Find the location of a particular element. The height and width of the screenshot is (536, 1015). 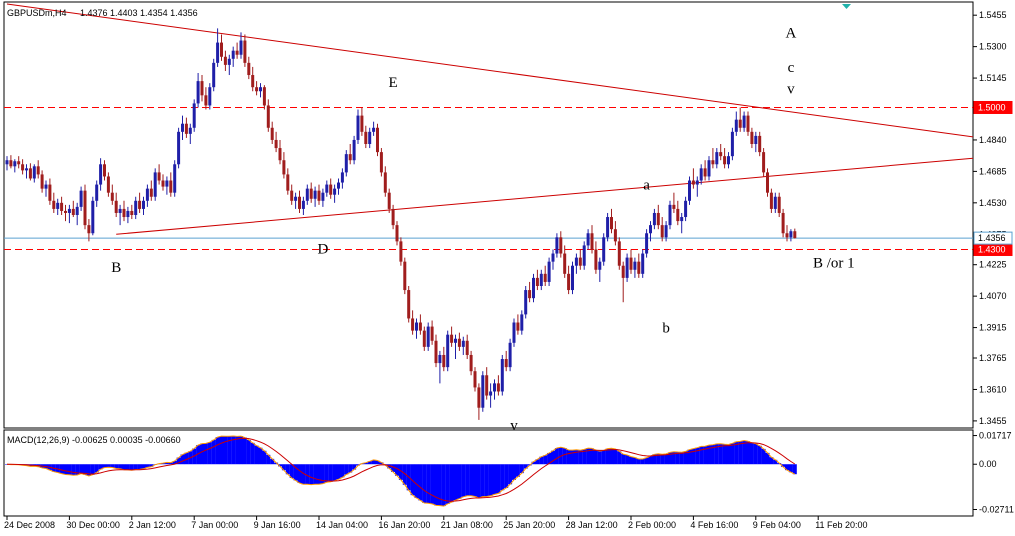

price-tag-label: 1.4300 is located at coordinates (992, 249).